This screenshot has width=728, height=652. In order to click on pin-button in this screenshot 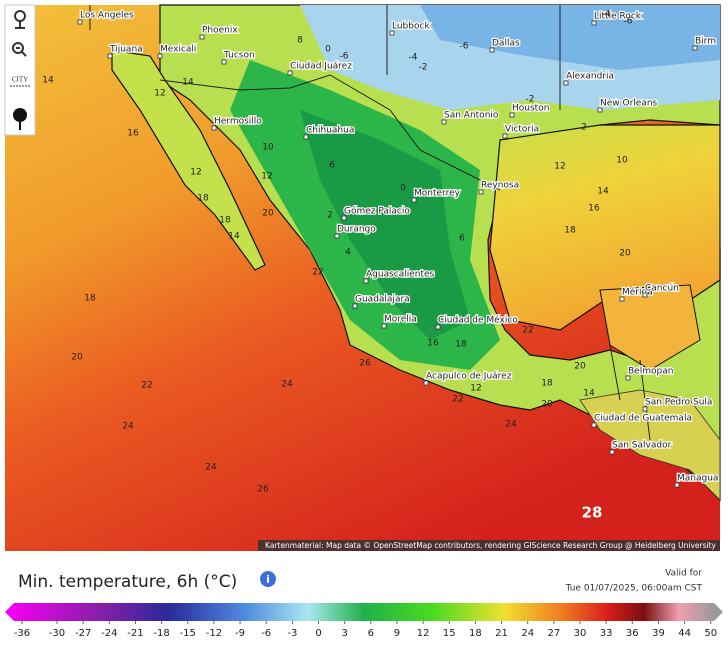, I will do `click(20, 119)`.